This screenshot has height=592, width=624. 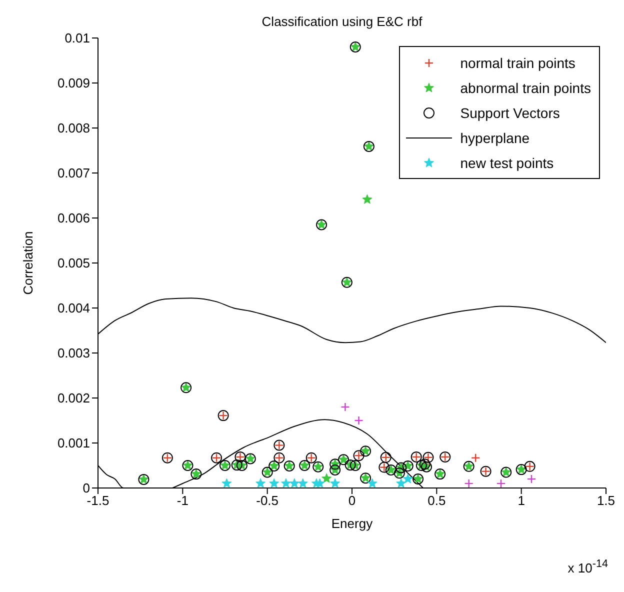 I want to click on y-tick-label: 0.009, so click(x=73, y=83).